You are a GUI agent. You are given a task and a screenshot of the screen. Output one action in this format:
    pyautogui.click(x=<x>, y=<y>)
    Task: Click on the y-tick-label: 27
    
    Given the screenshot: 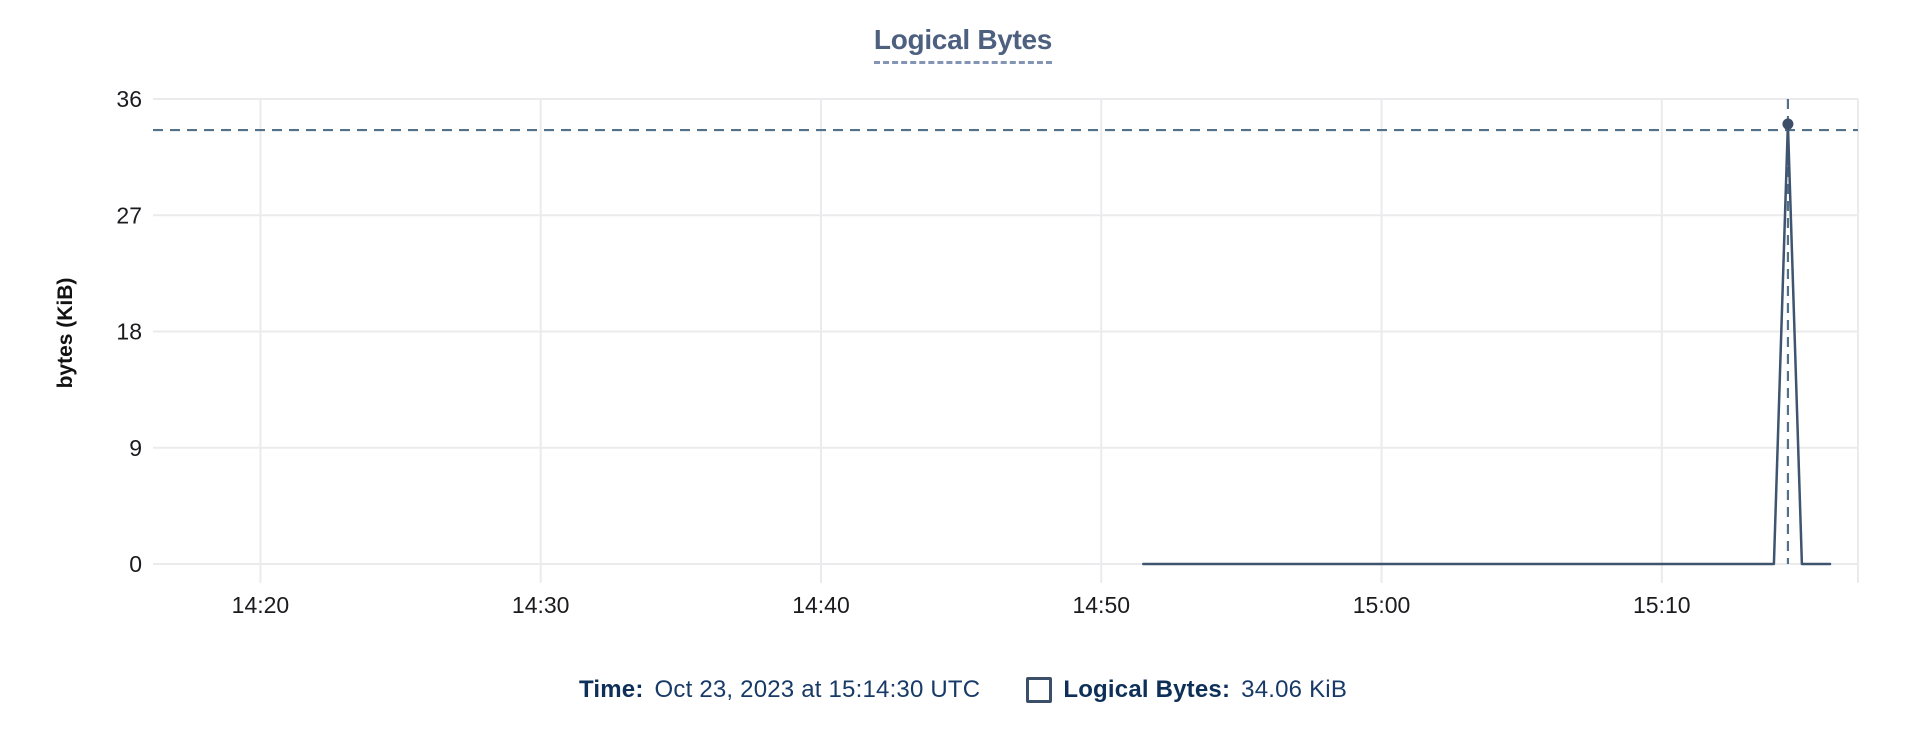 What is the action you would take?
    pyautogui.click(x=129, y=215)
    